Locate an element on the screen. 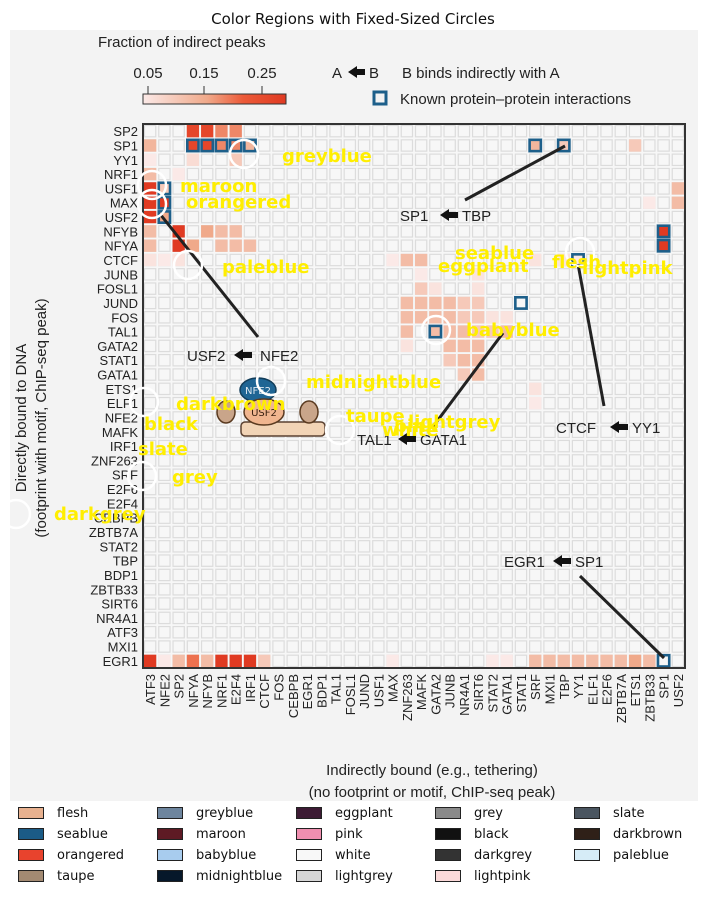 Image resolution: width=707 pixels, height=899 pixels. column-label: GATA1 is located at coordinates (507, 694).